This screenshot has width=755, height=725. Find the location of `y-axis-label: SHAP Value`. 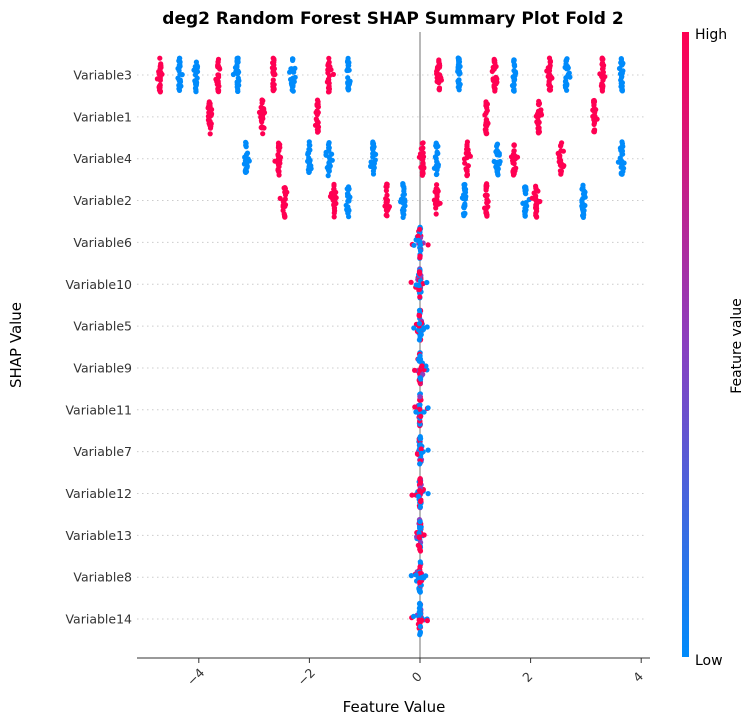

y-axis-label: SHAP Value is located at coordinates (16, 345).